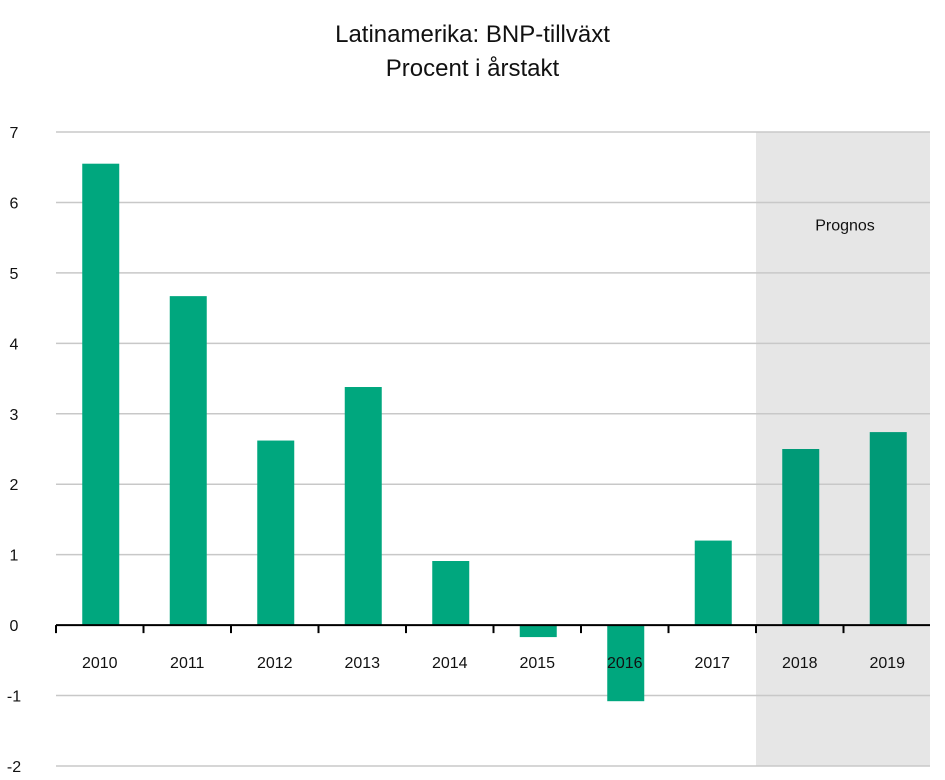  Describe the element at coordinates (187, 663) in the screenshot. I see `x-tick-label: 2011` at that location.